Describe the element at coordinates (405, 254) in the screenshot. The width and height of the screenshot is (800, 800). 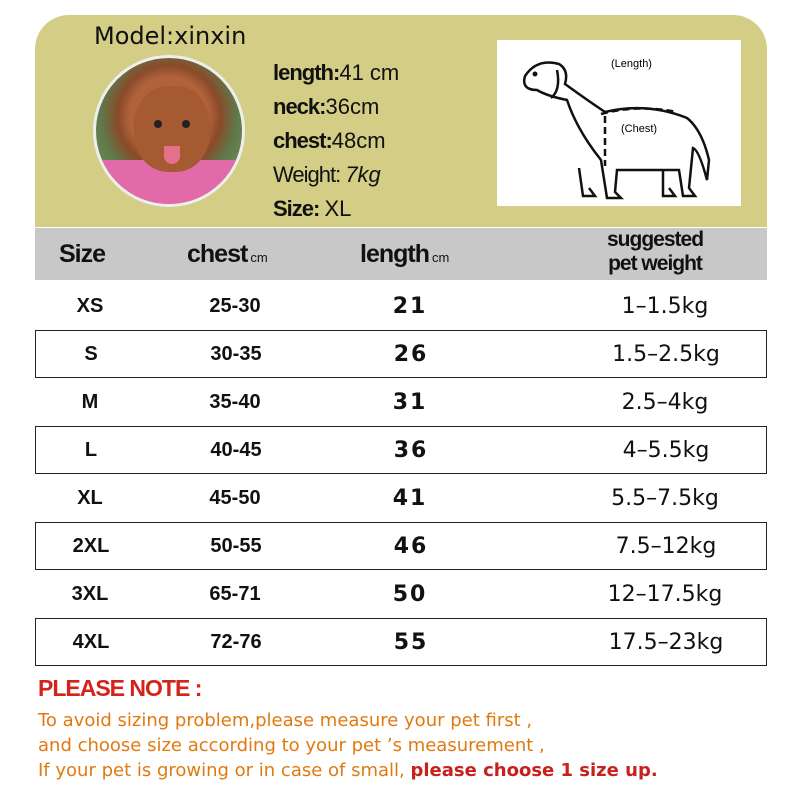
I see `header-length: length cm` at that location.